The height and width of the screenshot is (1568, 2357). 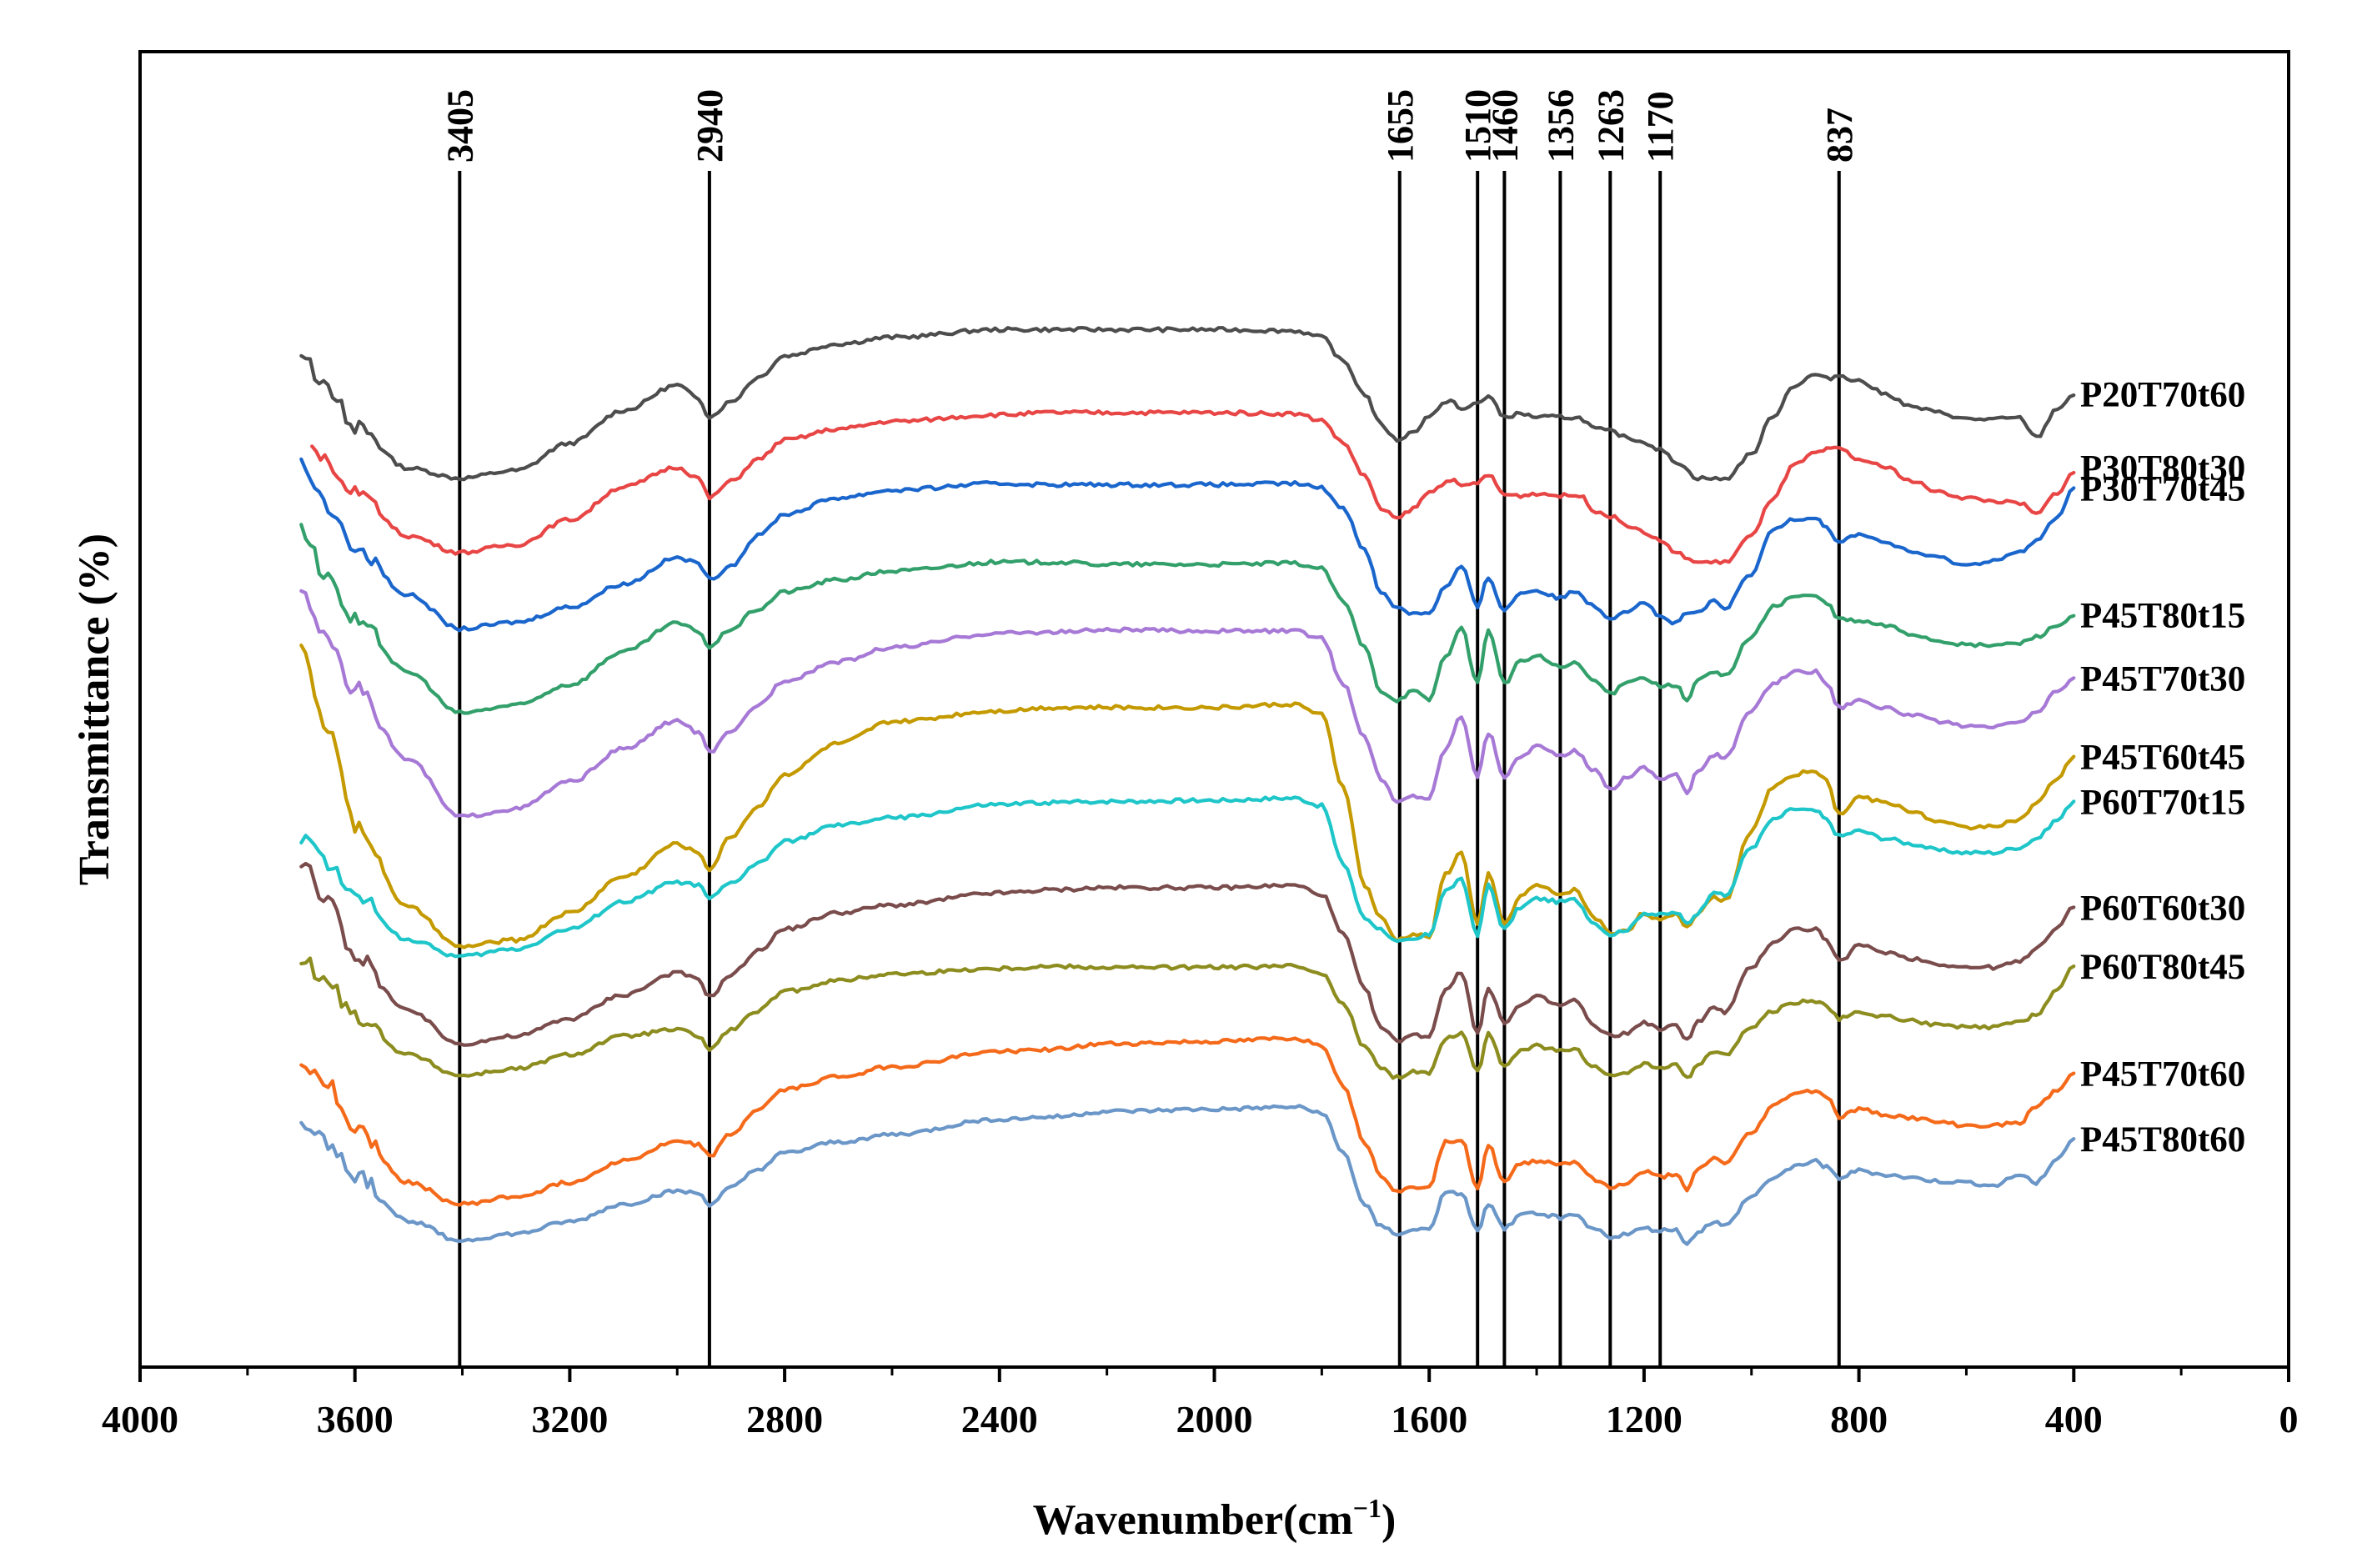 What do you see at coordinates (1560, 126) in the screenshot?
I see `peak-label-1356: 1356` at bounding box center [1560, 126].